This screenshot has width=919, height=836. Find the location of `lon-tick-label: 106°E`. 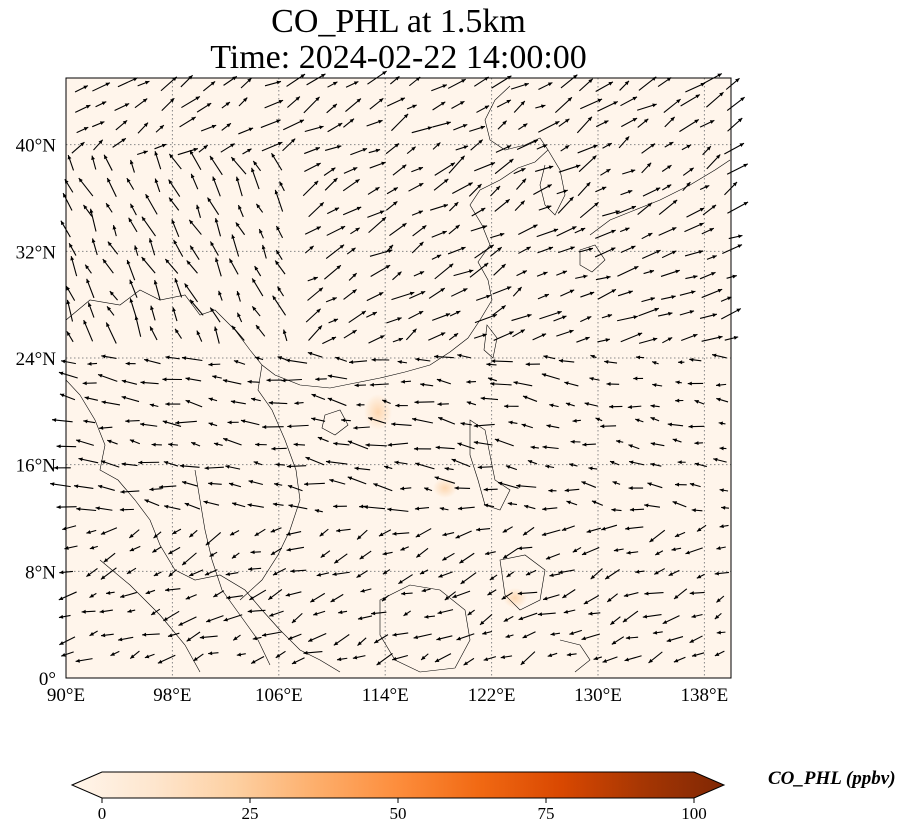

lon-tick-label: 106°E is located at coordinates (279, 695).